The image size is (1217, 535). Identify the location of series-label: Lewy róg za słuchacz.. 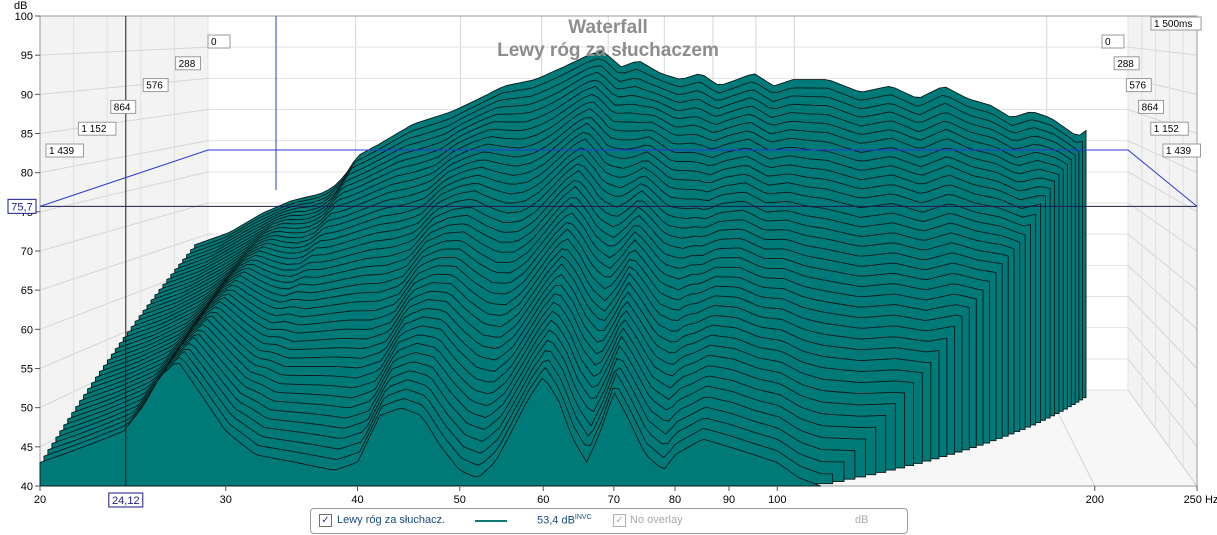
(391, 520).